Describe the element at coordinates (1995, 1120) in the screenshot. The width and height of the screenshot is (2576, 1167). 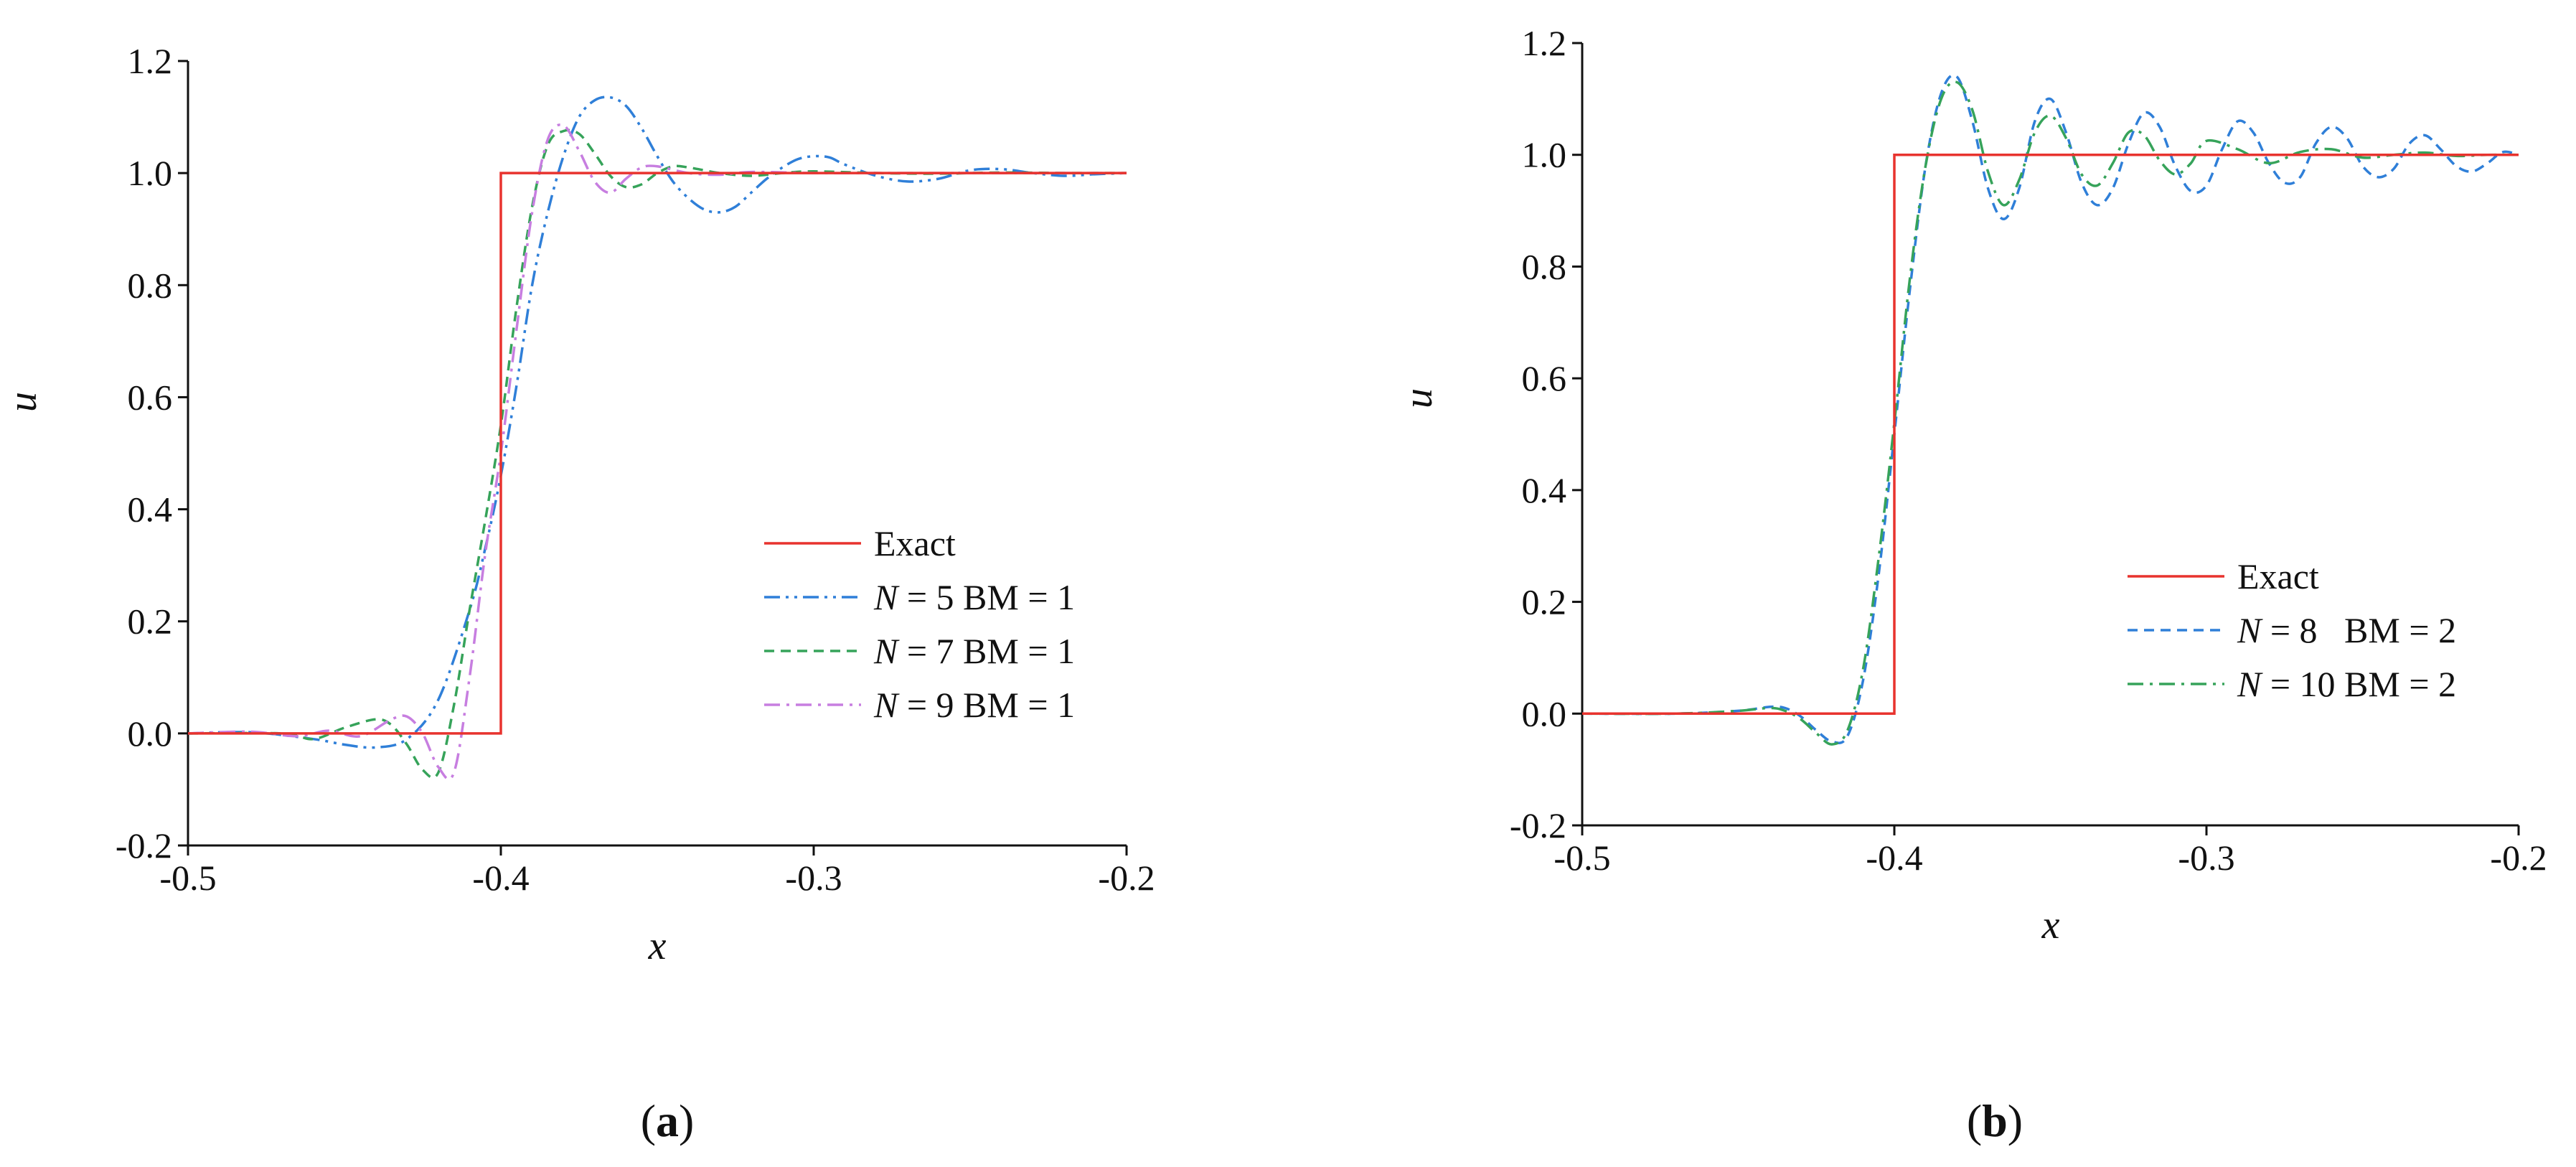
I see `panel-label: (b)` at that location.